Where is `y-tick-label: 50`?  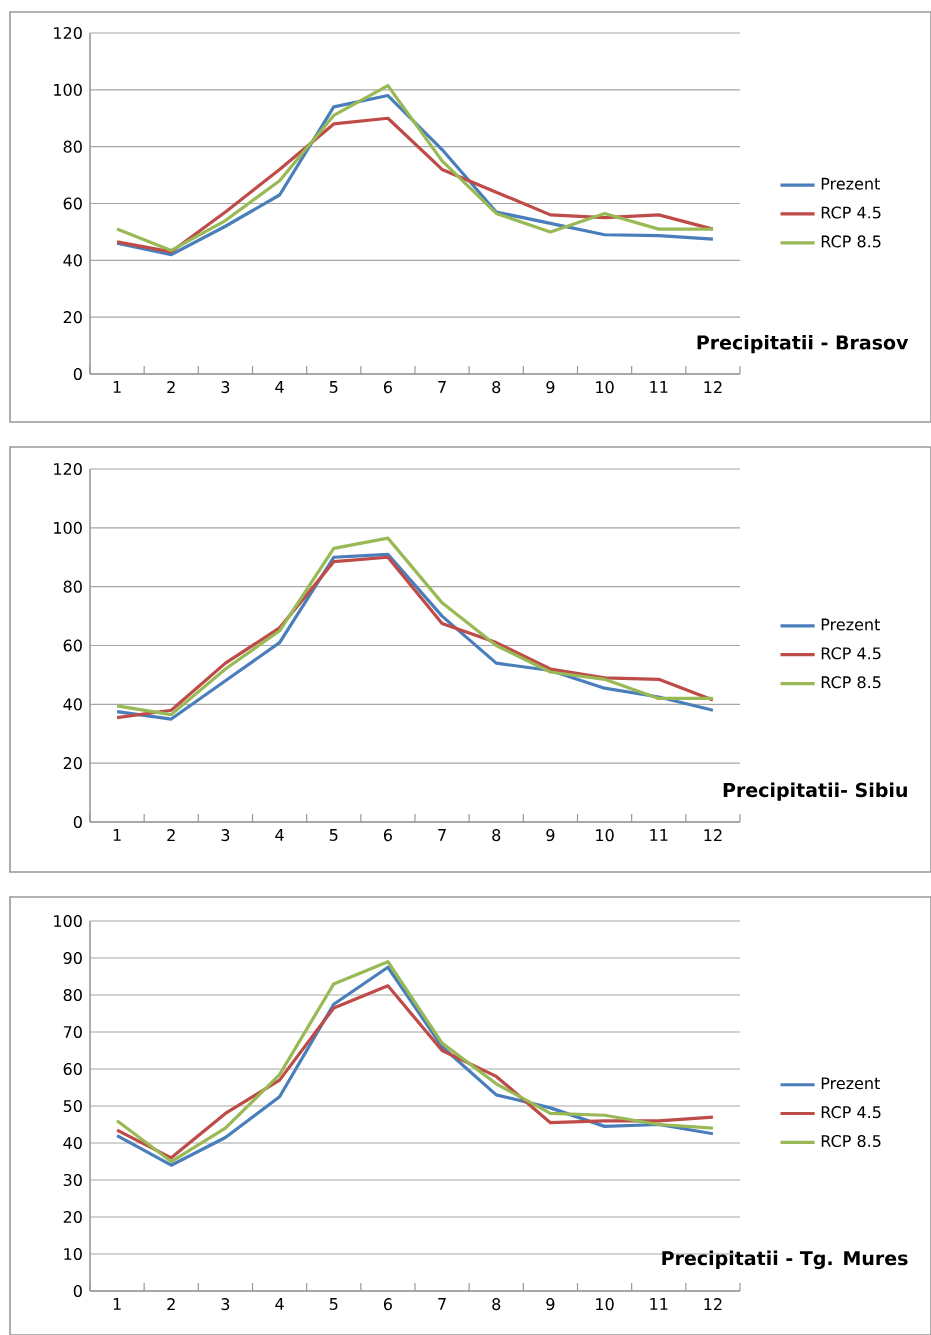 y-tick-label: 50 is located at coordinates (72, 1106).